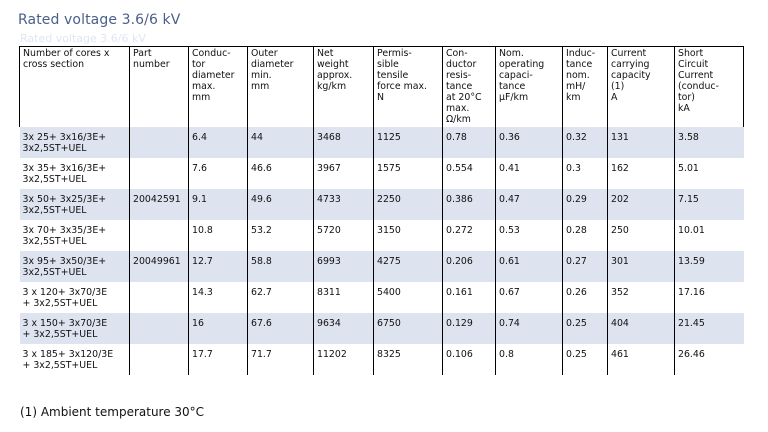 The height and width of the screenshot is (432, 768). I want to click on cell-current-capacity: 250, so click(641, 235).